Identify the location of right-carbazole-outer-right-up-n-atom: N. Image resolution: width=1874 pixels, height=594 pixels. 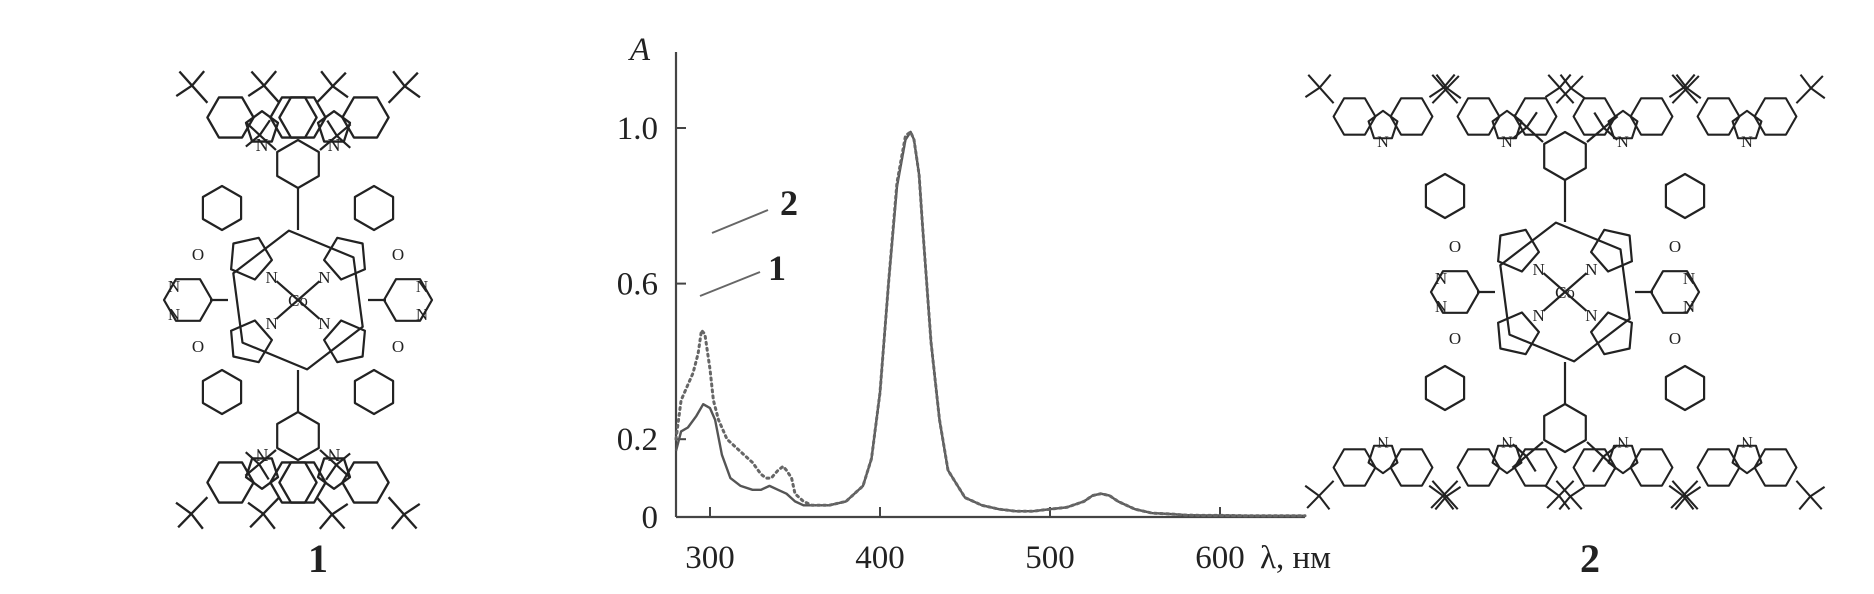
(1747, 142).